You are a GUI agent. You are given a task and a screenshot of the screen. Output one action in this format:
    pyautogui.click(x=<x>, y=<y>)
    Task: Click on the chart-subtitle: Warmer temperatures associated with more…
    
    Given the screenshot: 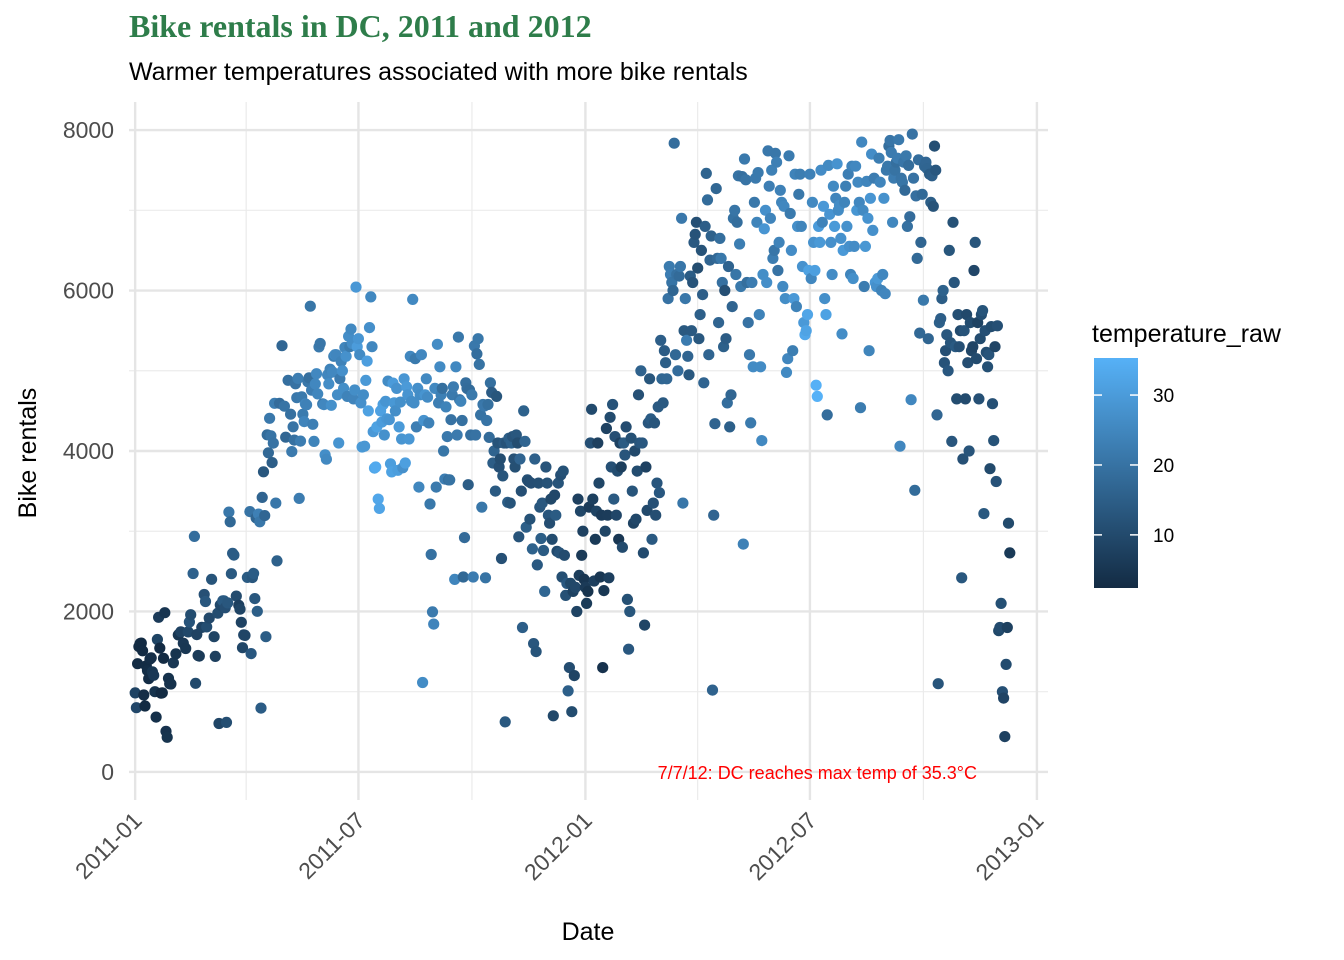 What is the action you would take?
    pyautogui.click(x=438, y=72)
    